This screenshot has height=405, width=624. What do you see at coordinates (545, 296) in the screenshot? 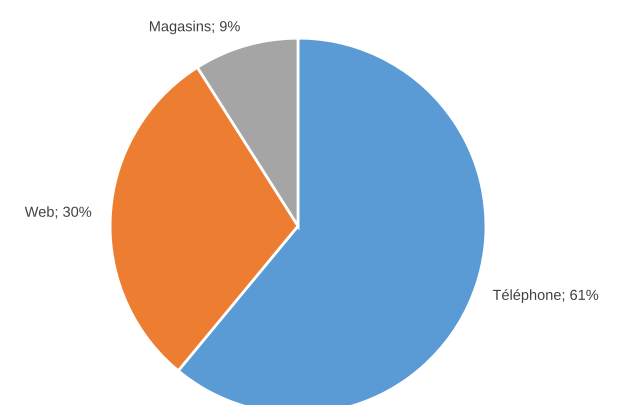
I see `slice-label: Téléphone; 61%` at bounding box center [545, 296].